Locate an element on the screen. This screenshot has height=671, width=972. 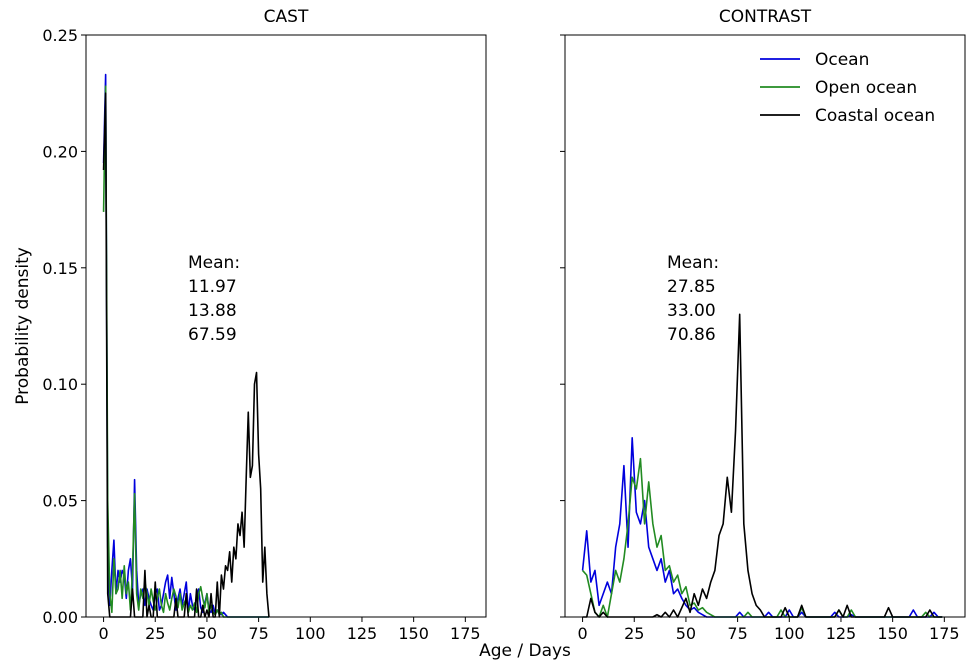
annotation: 27.85 is located at coordinates (691, 287).